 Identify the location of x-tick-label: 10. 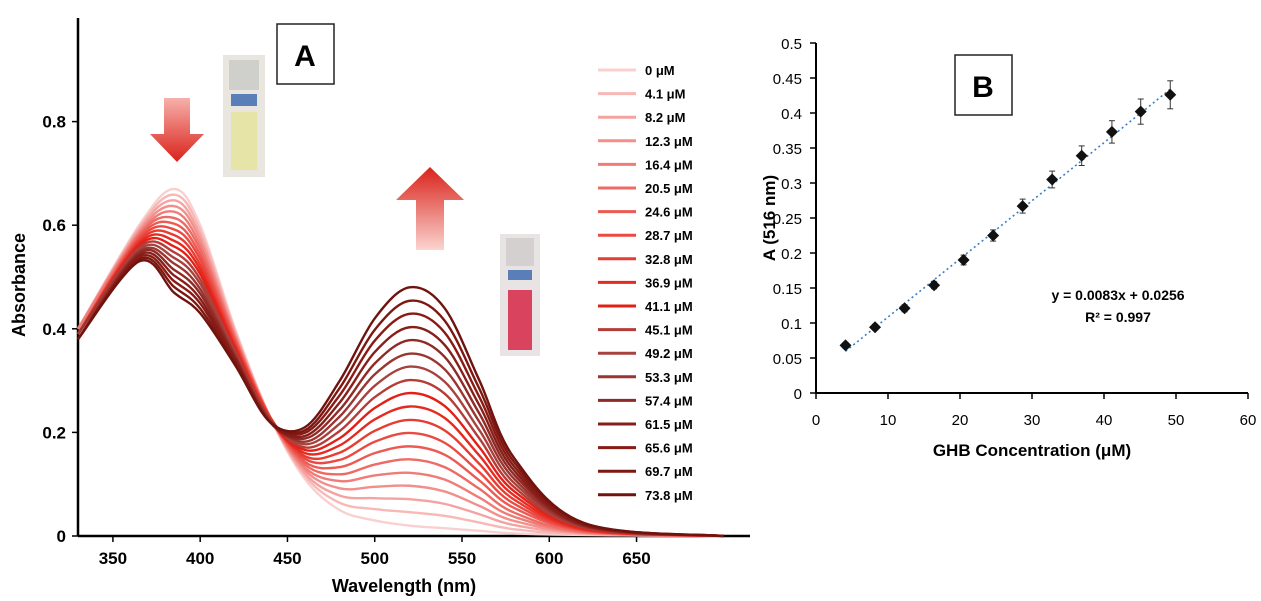
(888, 420).